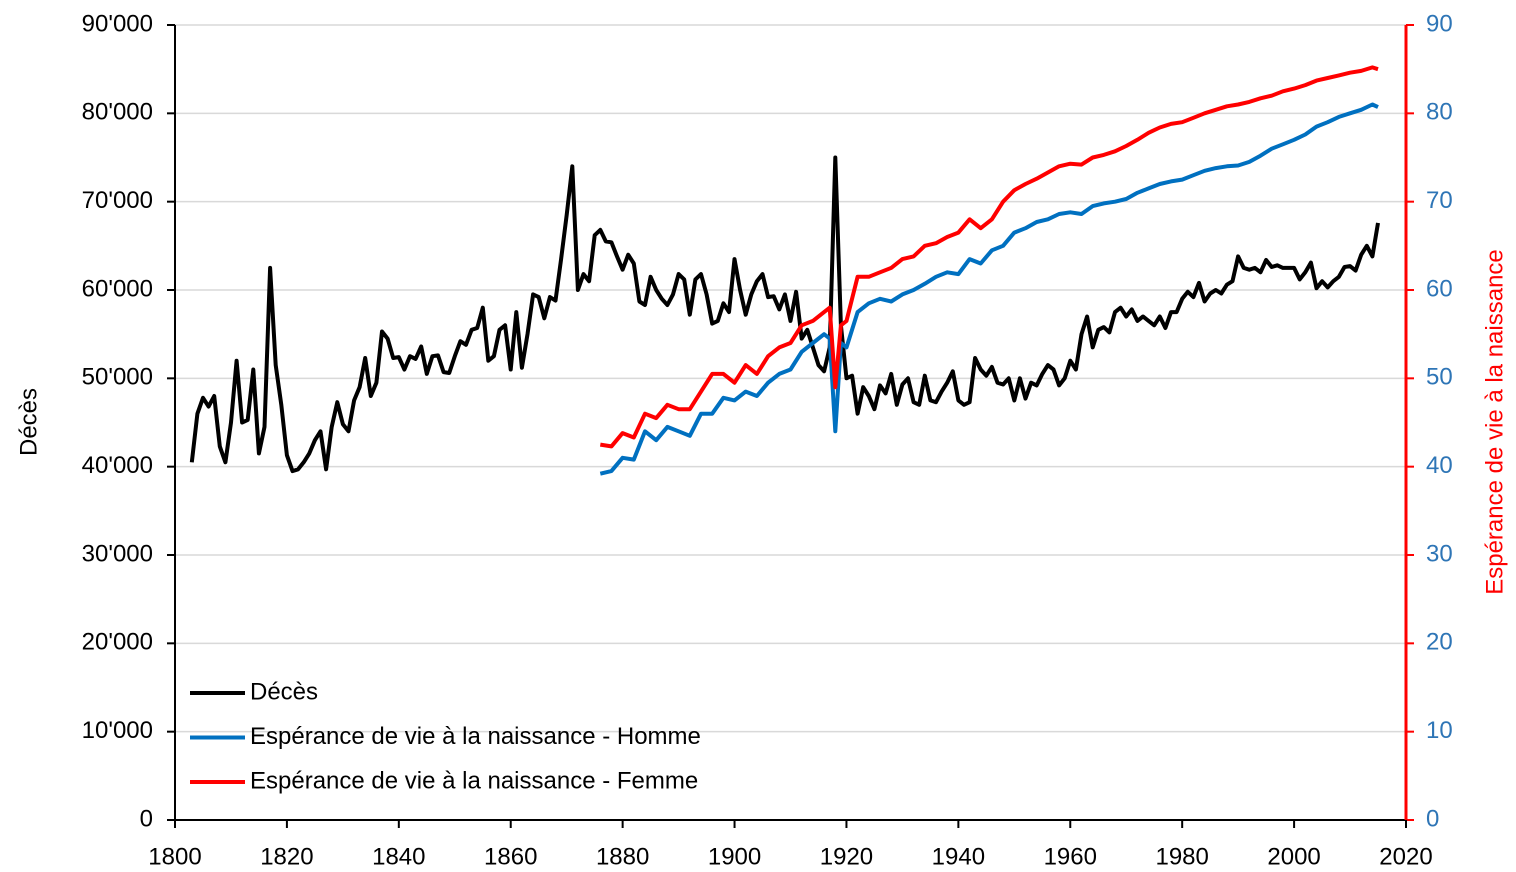  I want to click on y-tick-label: 50'000, so click(117, 377).